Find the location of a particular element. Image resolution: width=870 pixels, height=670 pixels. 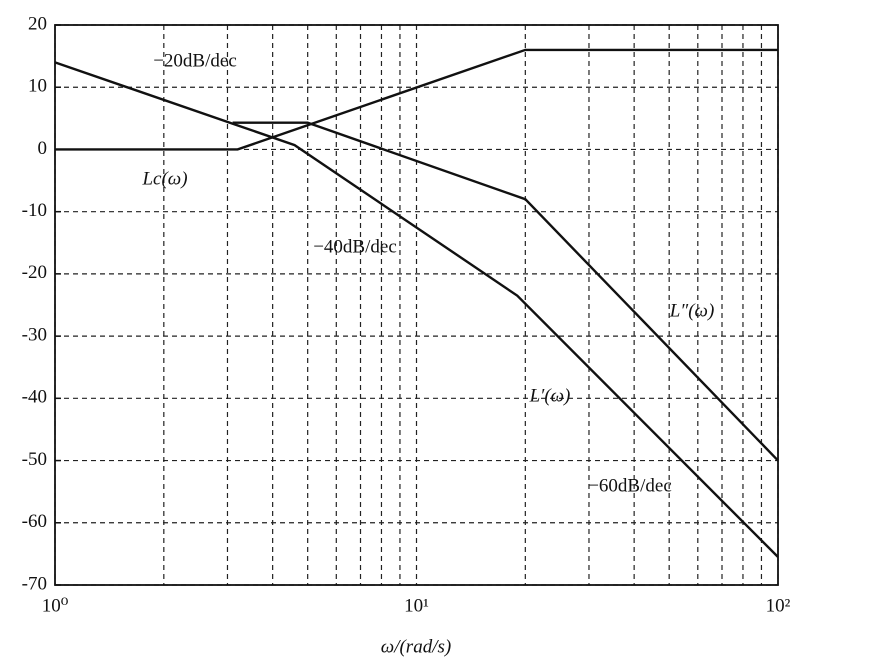

annotation: −20dB/dec is located at coordinates (195, 60).